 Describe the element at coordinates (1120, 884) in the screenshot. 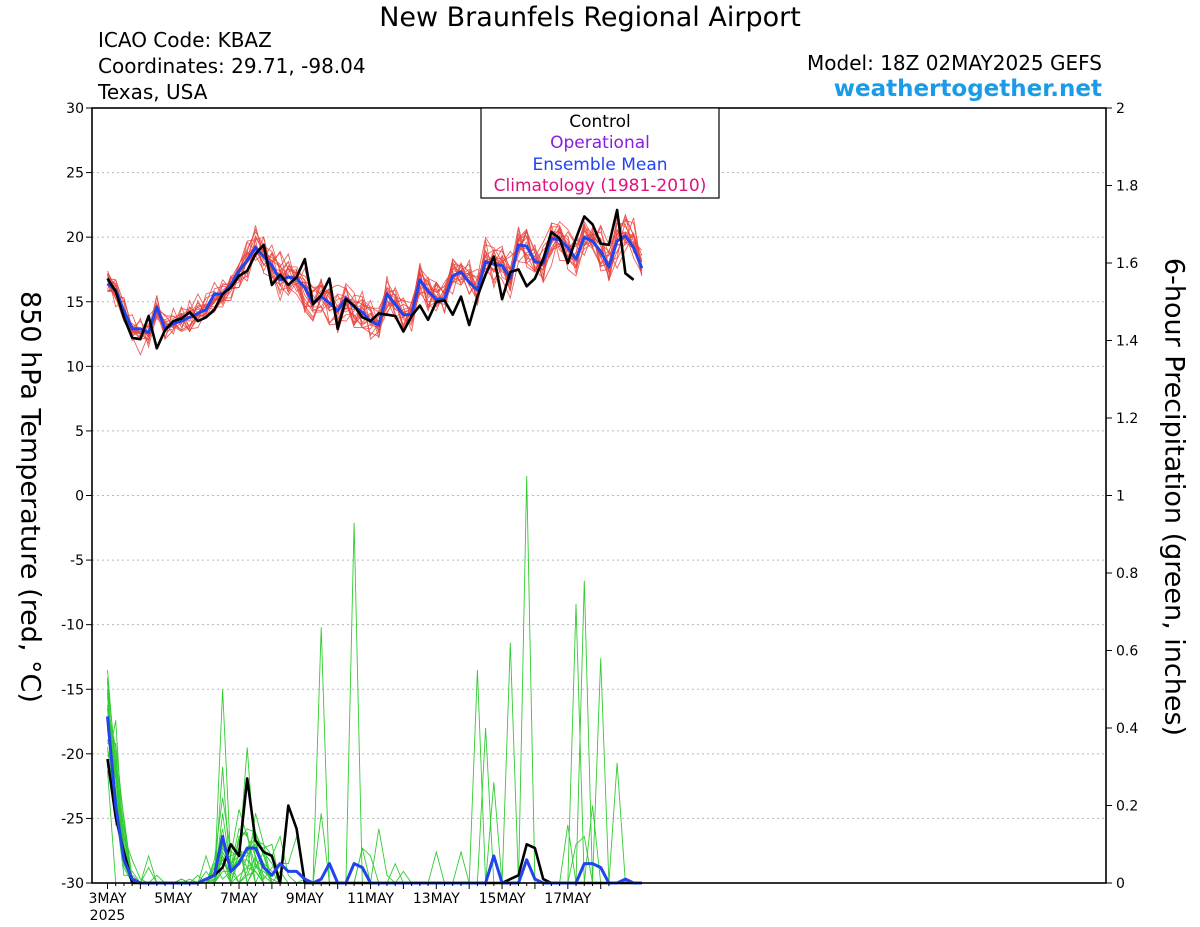

I see `y-right-tick-label: 0` at that location.